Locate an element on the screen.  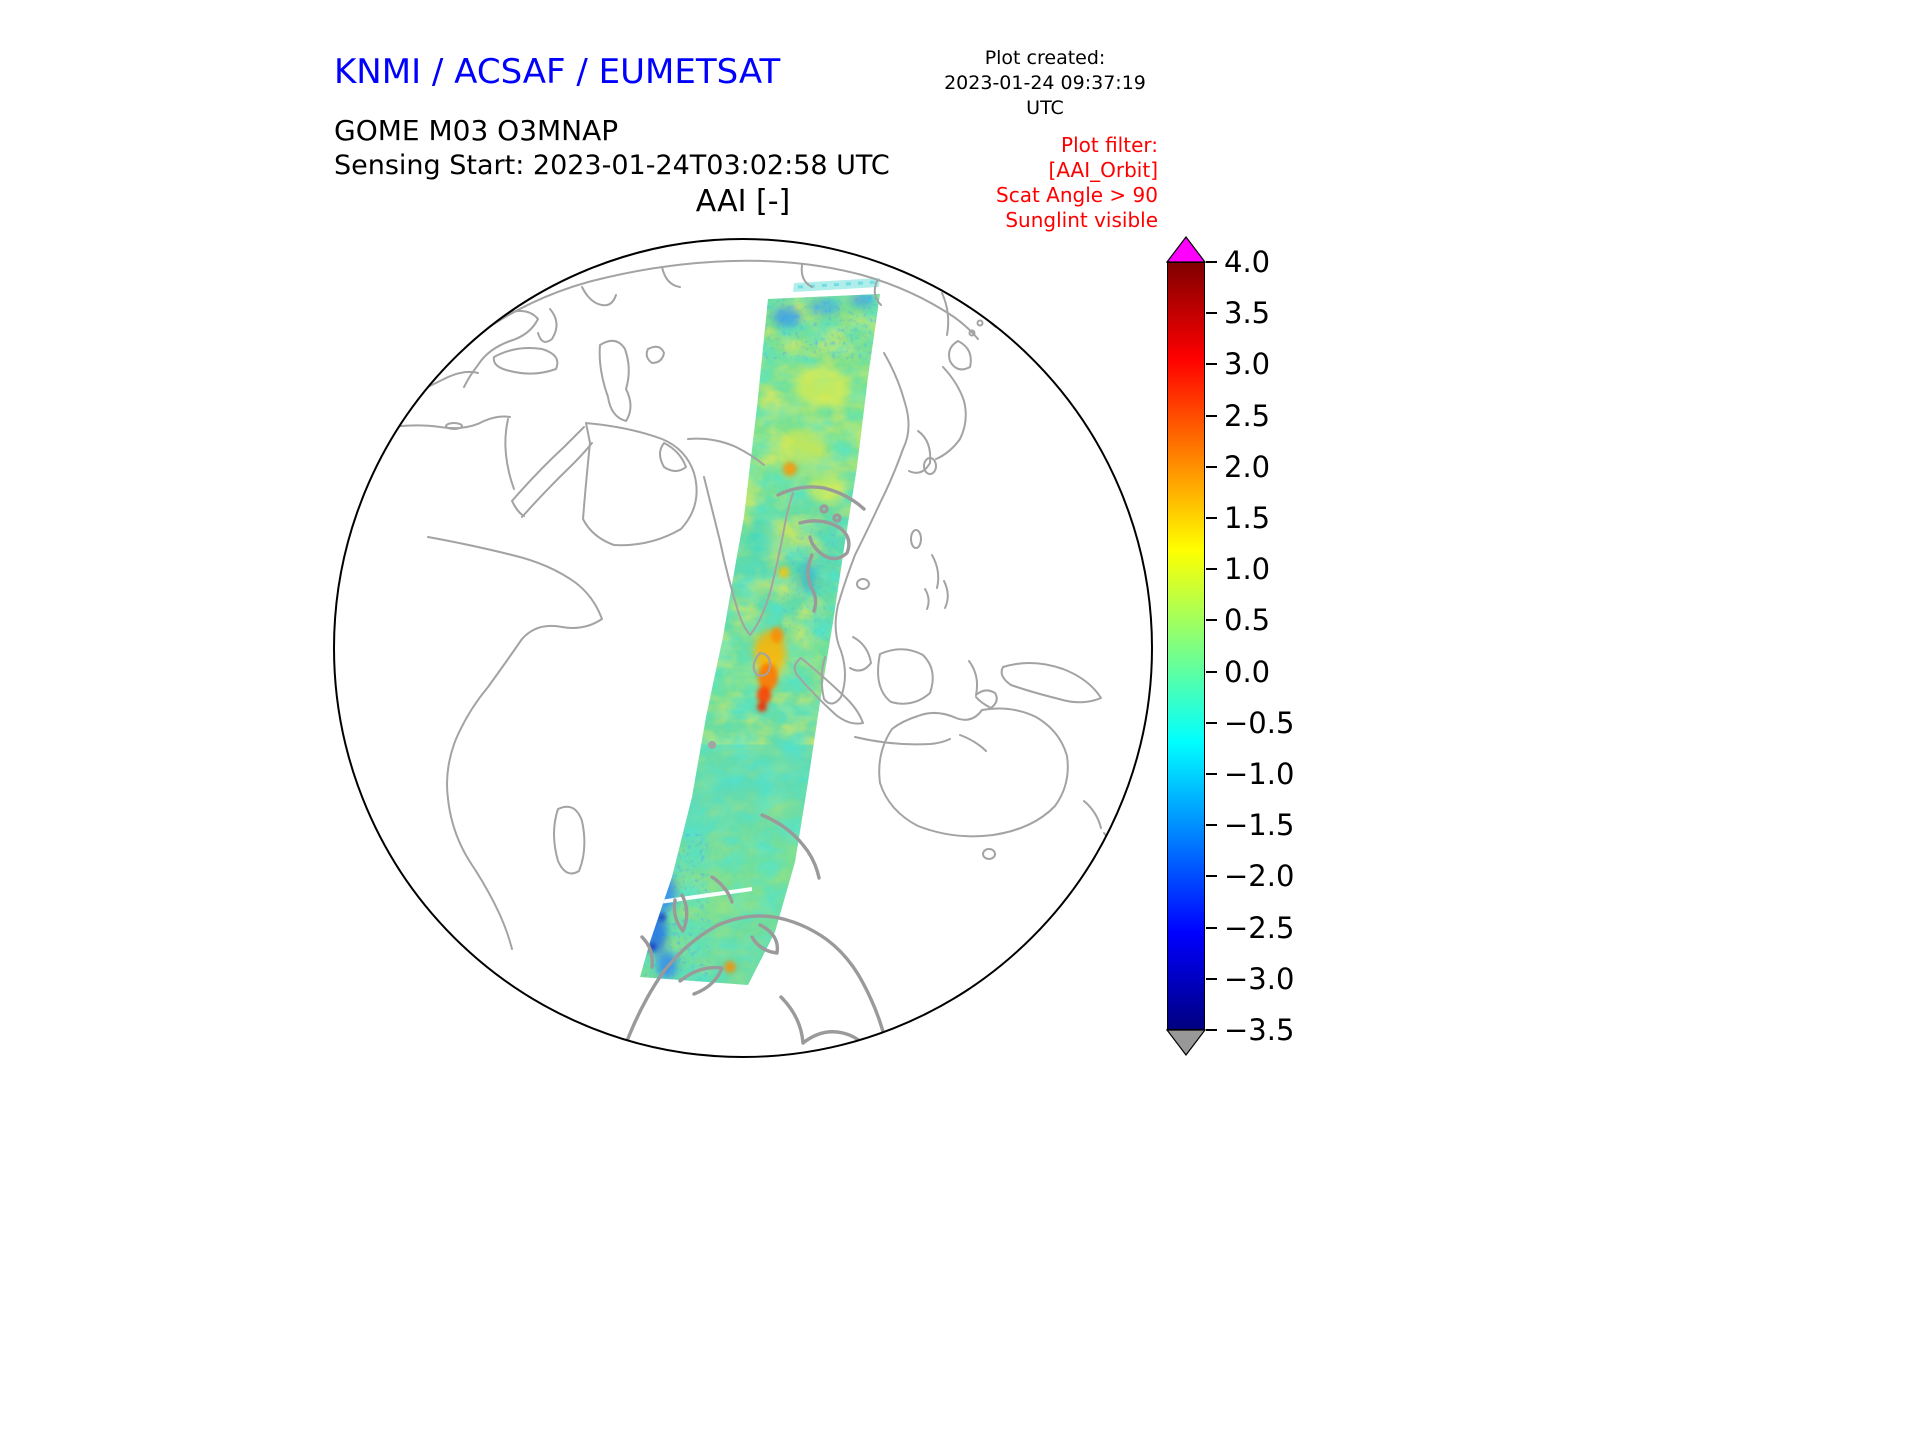
colorbar-tick-label: −2.0 is located at coordinates (1259, 876).